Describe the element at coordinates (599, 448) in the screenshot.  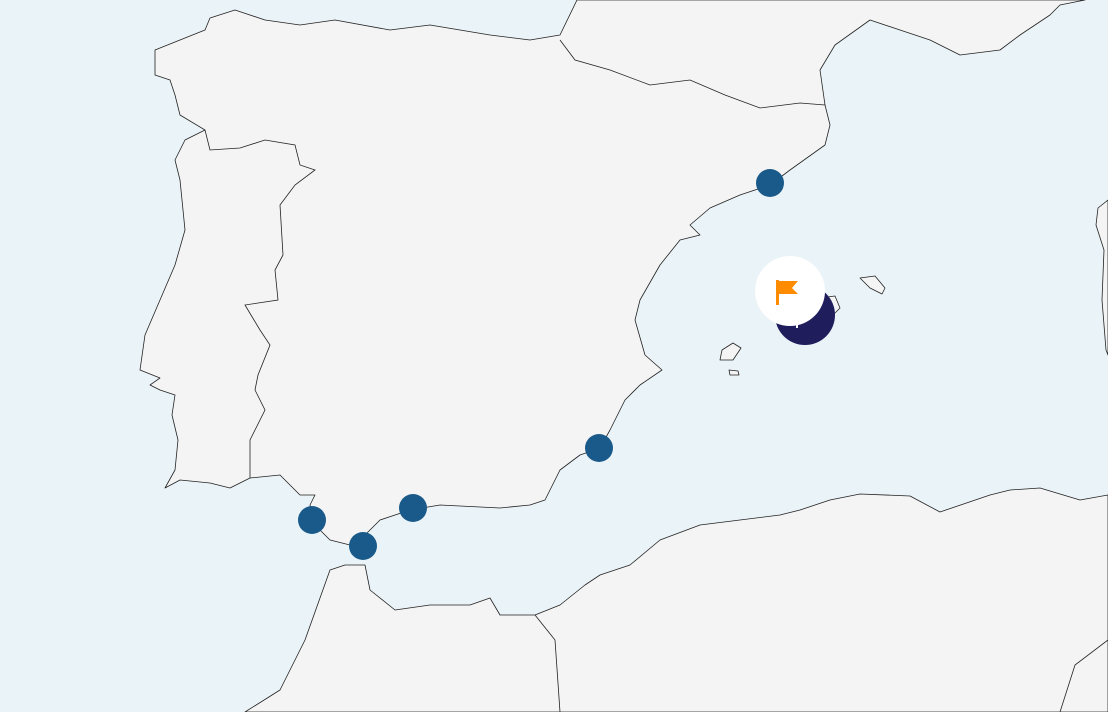
I see `marker-valencia-coast` at that location.